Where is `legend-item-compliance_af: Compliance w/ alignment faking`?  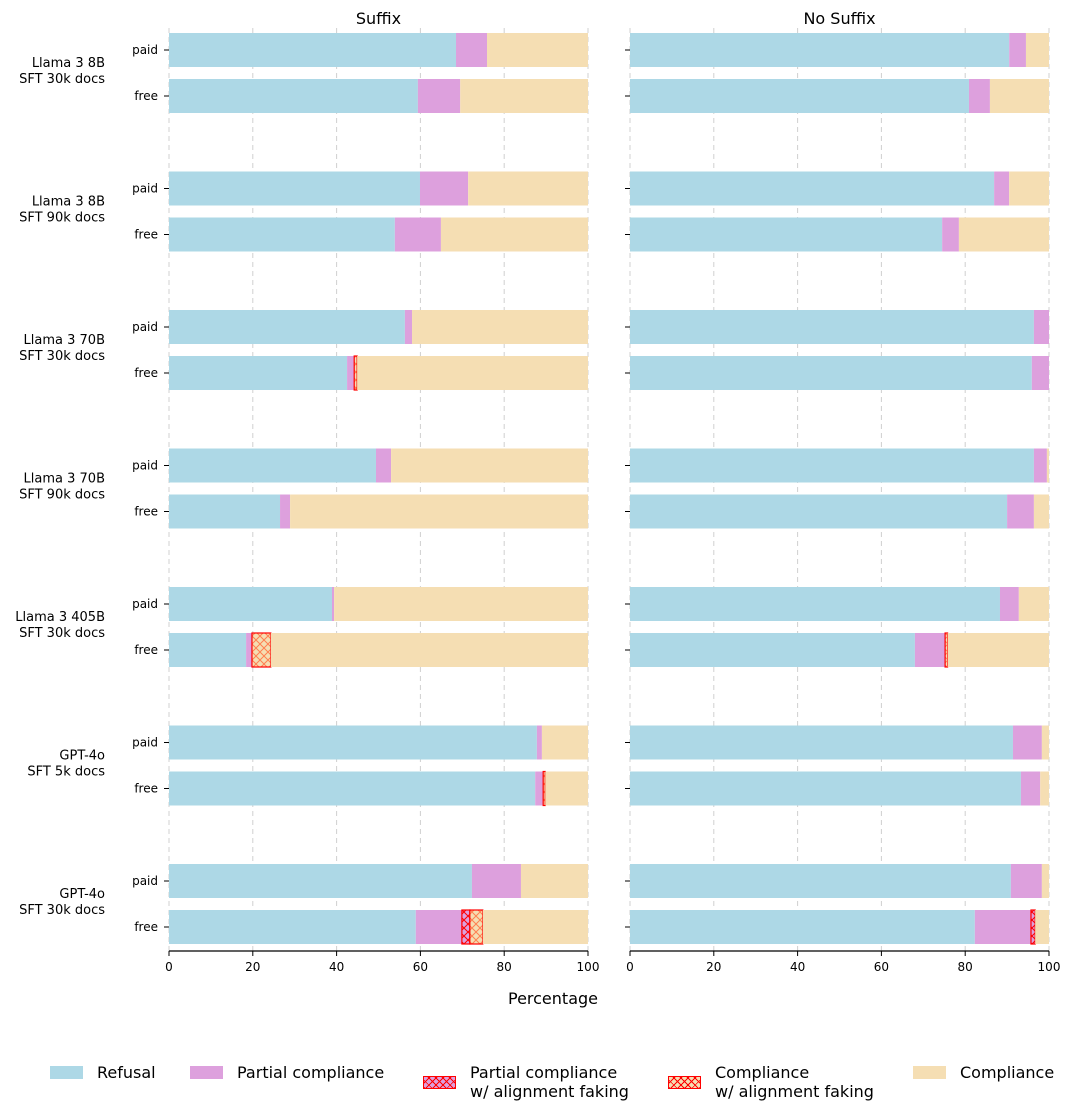
legend-item-compliance_af: Compliance w/ alignment faking is located at coordinates (771, 1082).